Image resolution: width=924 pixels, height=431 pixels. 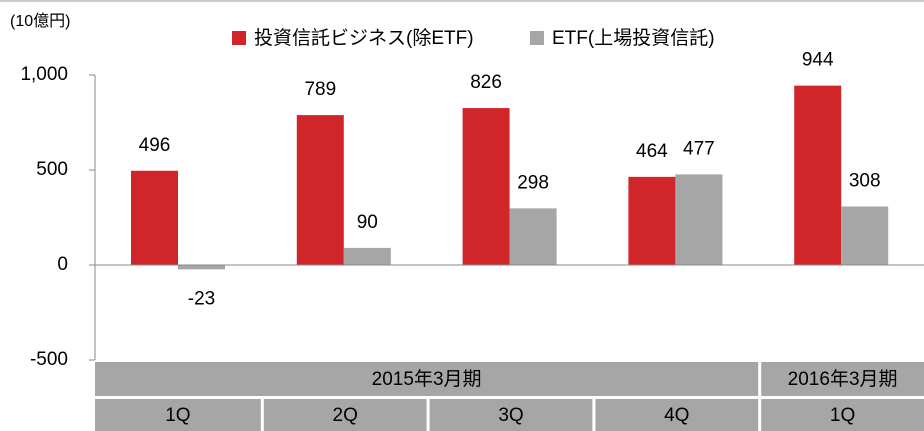 I want to click on data-label: 944, so click(x=818, y=60).